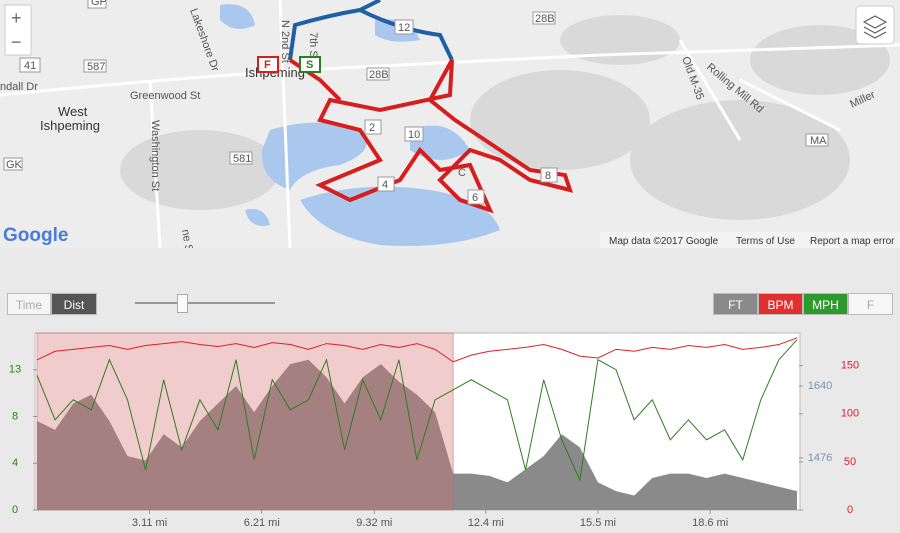  I want to click on yticks-label: 4, so click(15, 463).